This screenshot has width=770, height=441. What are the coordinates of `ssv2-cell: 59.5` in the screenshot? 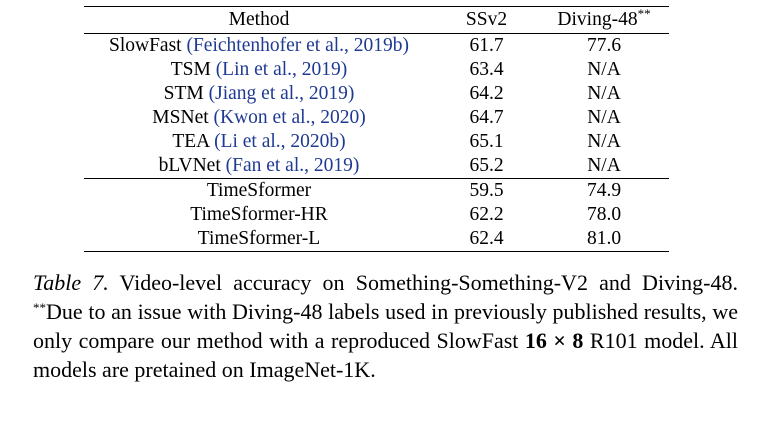 It's located at (486, 190).